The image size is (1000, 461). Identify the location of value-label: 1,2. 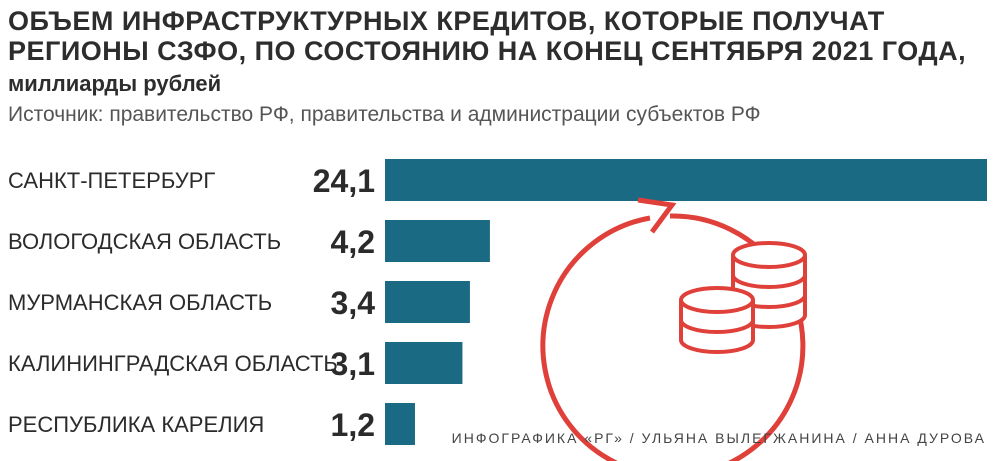
(353, 425).